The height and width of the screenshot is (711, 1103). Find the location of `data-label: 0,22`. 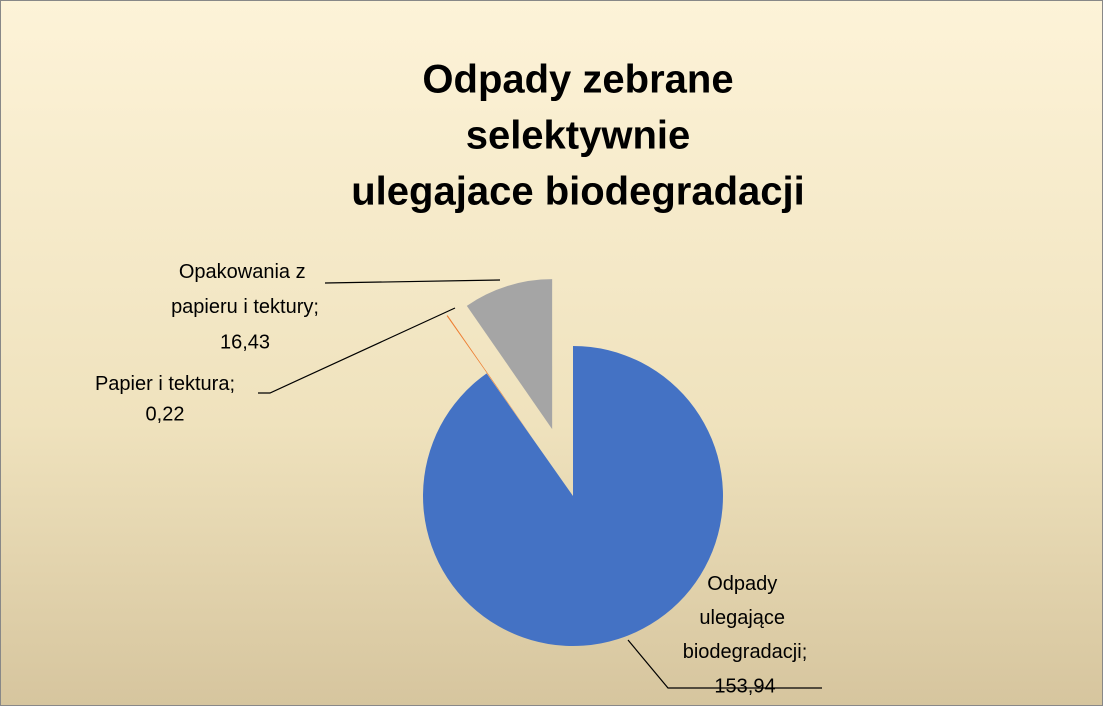

data-label: 0,22 is located at coordinates (165, 414).